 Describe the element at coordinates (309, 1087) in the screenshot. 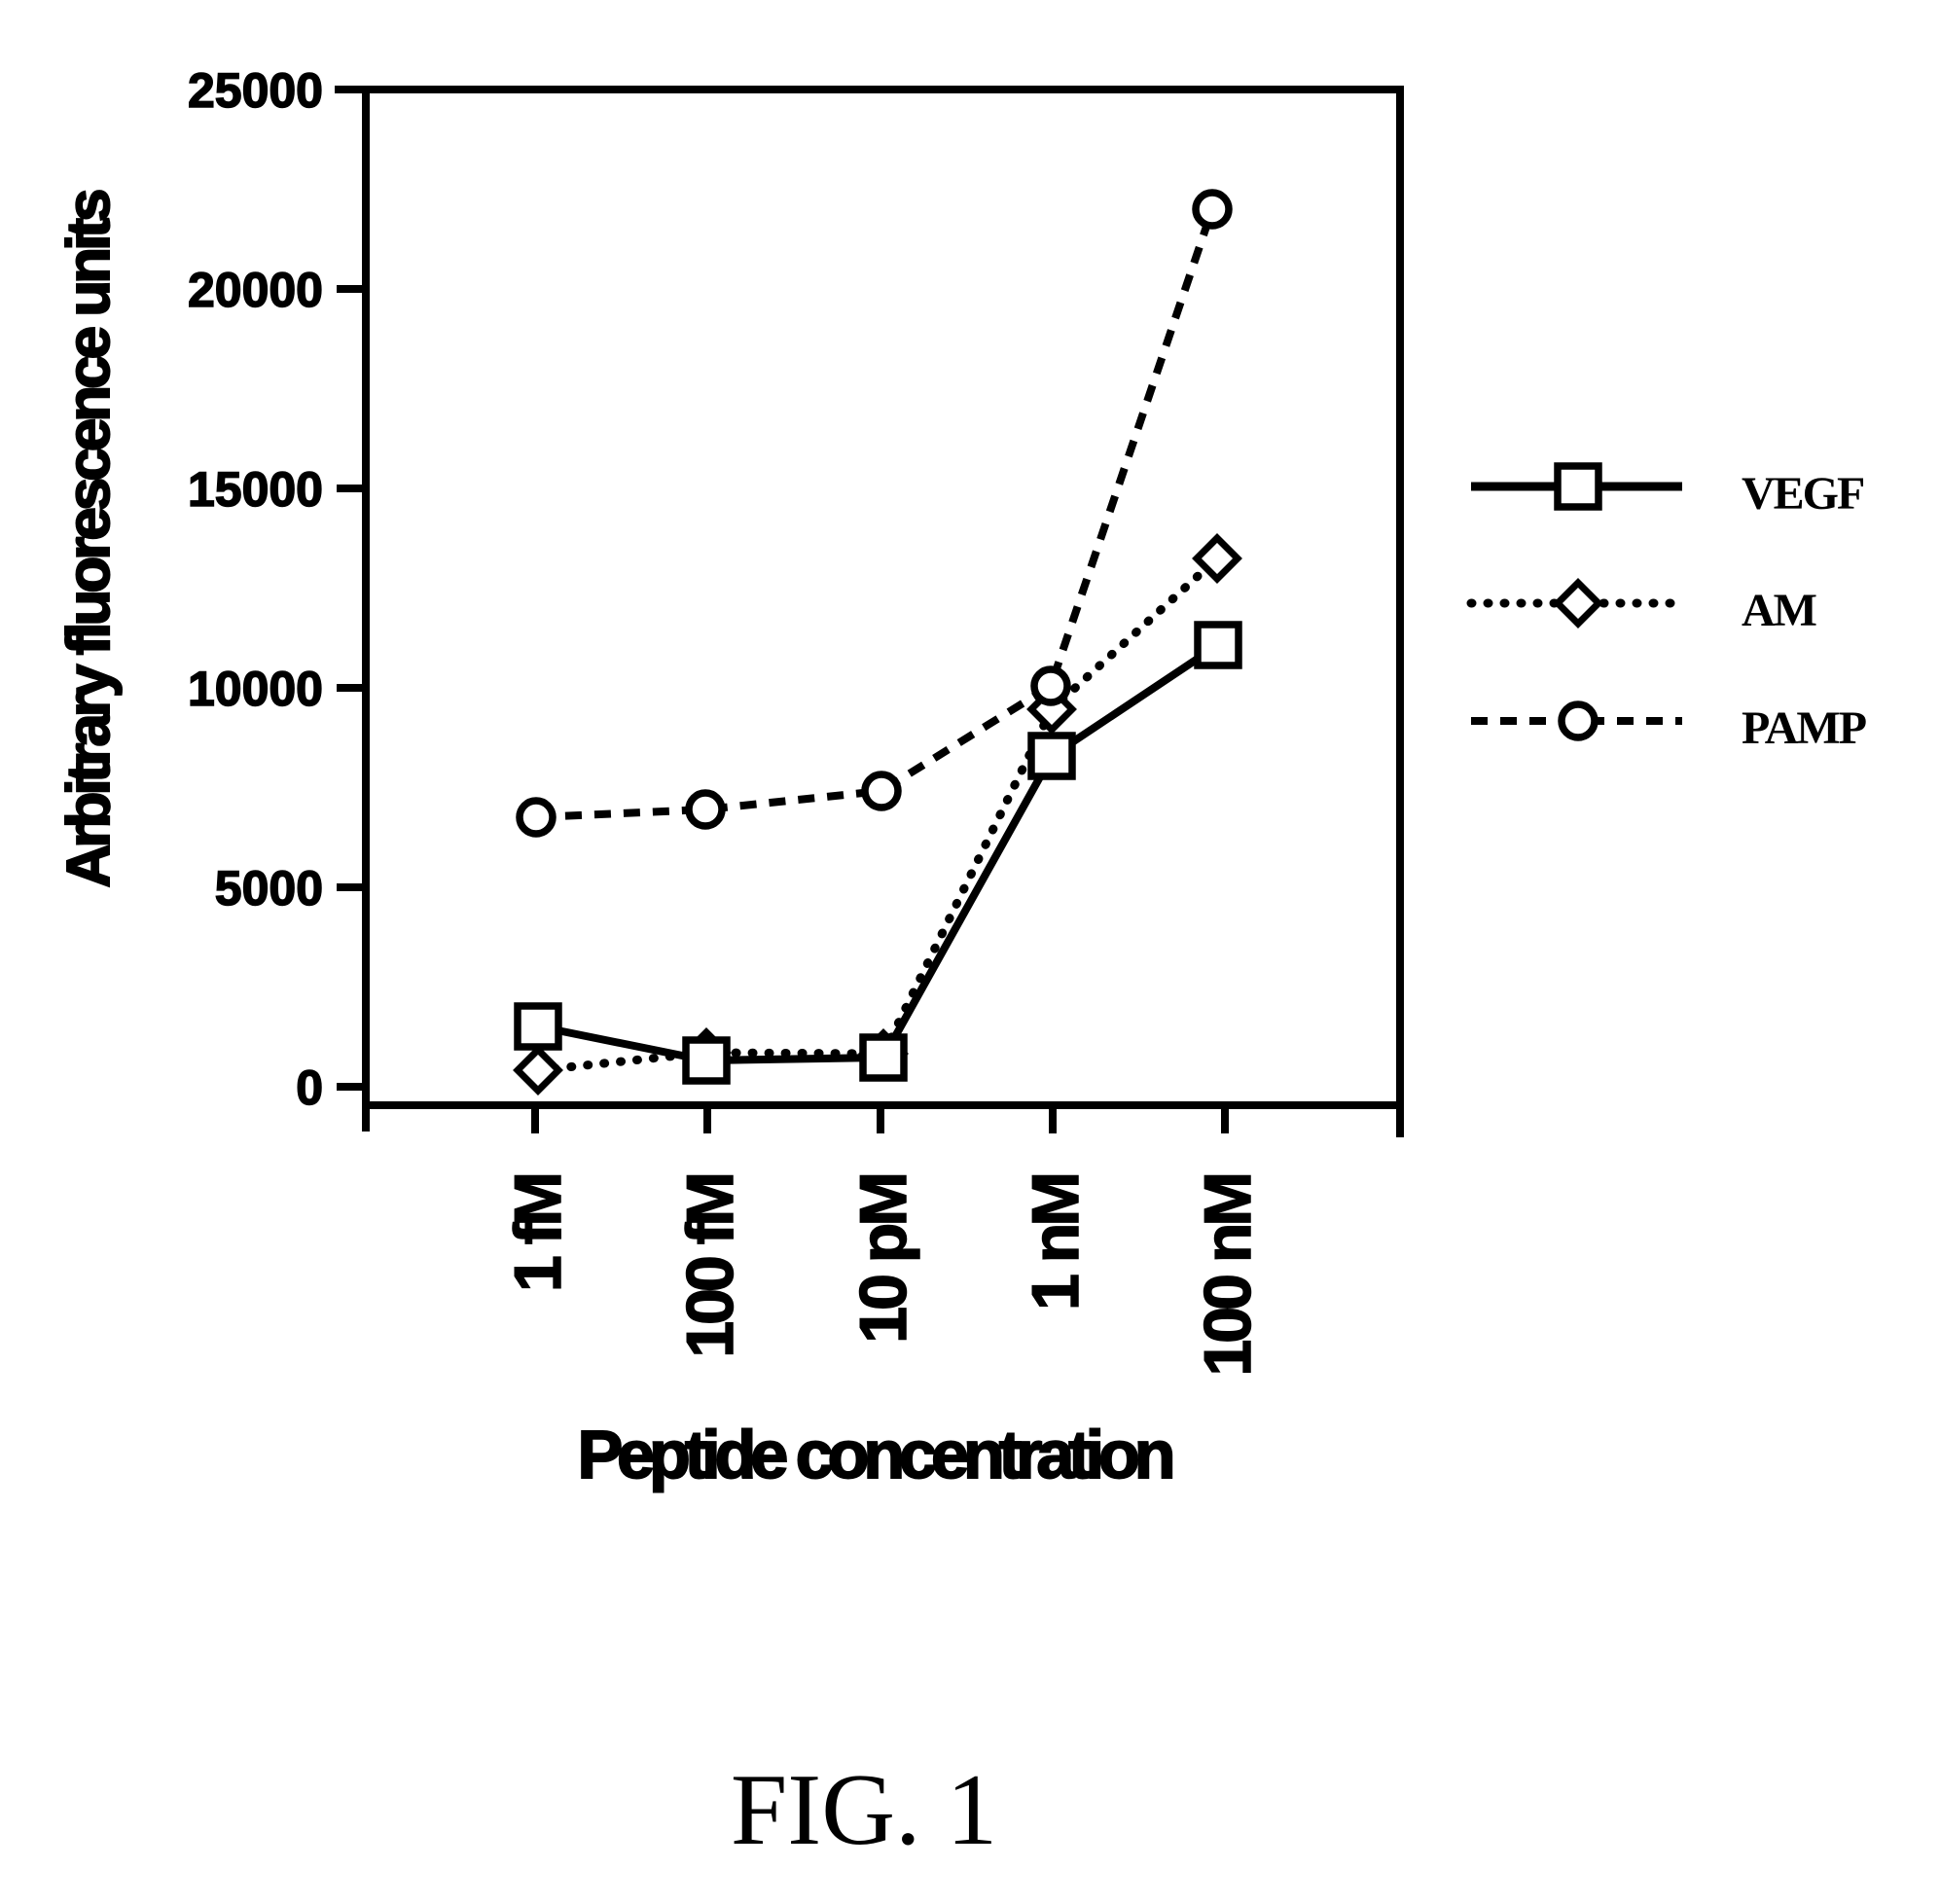

I see `svg-text: 0` at that location.